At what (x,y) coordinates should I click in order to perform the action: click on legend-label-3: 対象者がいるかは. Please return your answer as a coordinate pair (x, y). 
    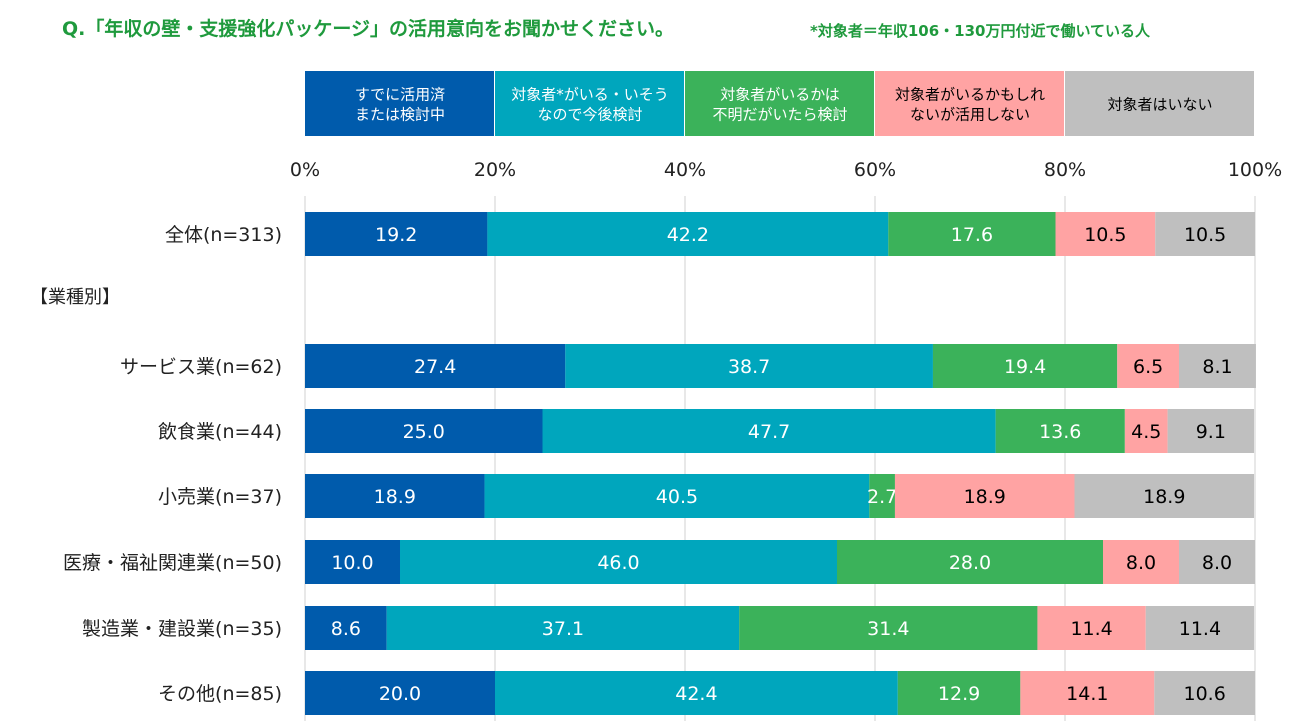
    Looking at the image, I should click on (779, 95).